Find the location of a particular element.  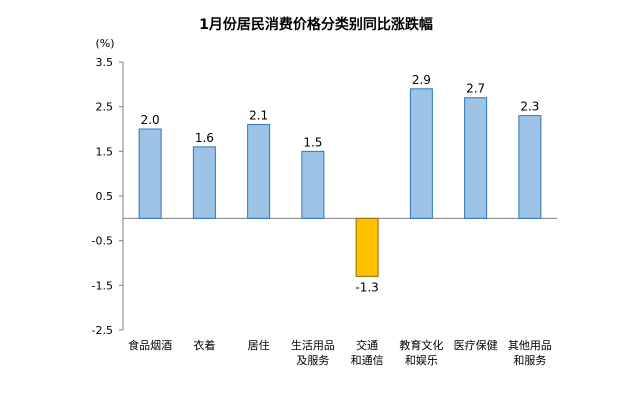

data-label: 2.7 is located at coordinates (475, 89).